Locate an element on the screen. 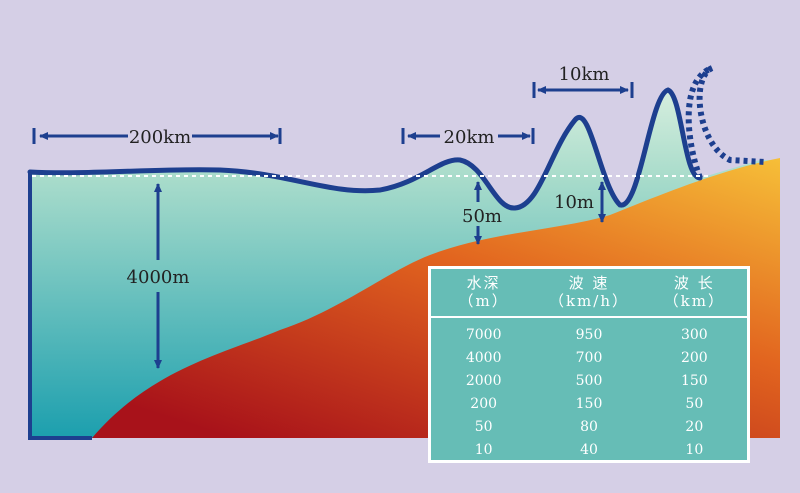 The width and height of the screenshot is (800, 493). table-row: 7000 950 300 is located at coordinates (589, 335).